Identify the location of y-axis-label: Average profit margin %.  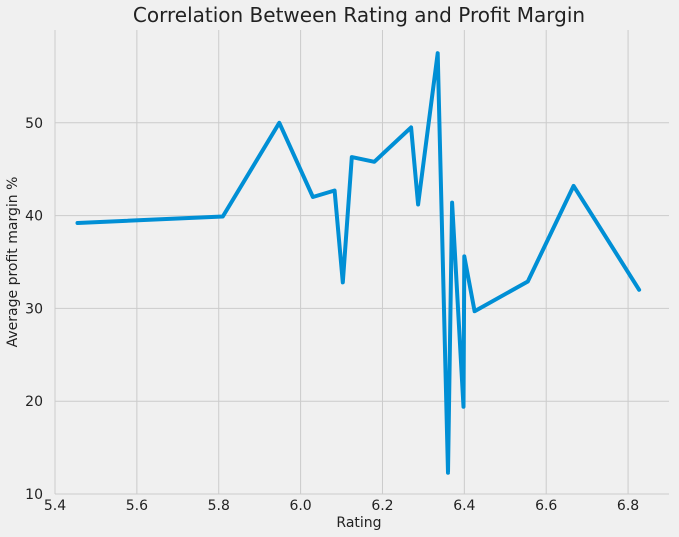
(13, 262).